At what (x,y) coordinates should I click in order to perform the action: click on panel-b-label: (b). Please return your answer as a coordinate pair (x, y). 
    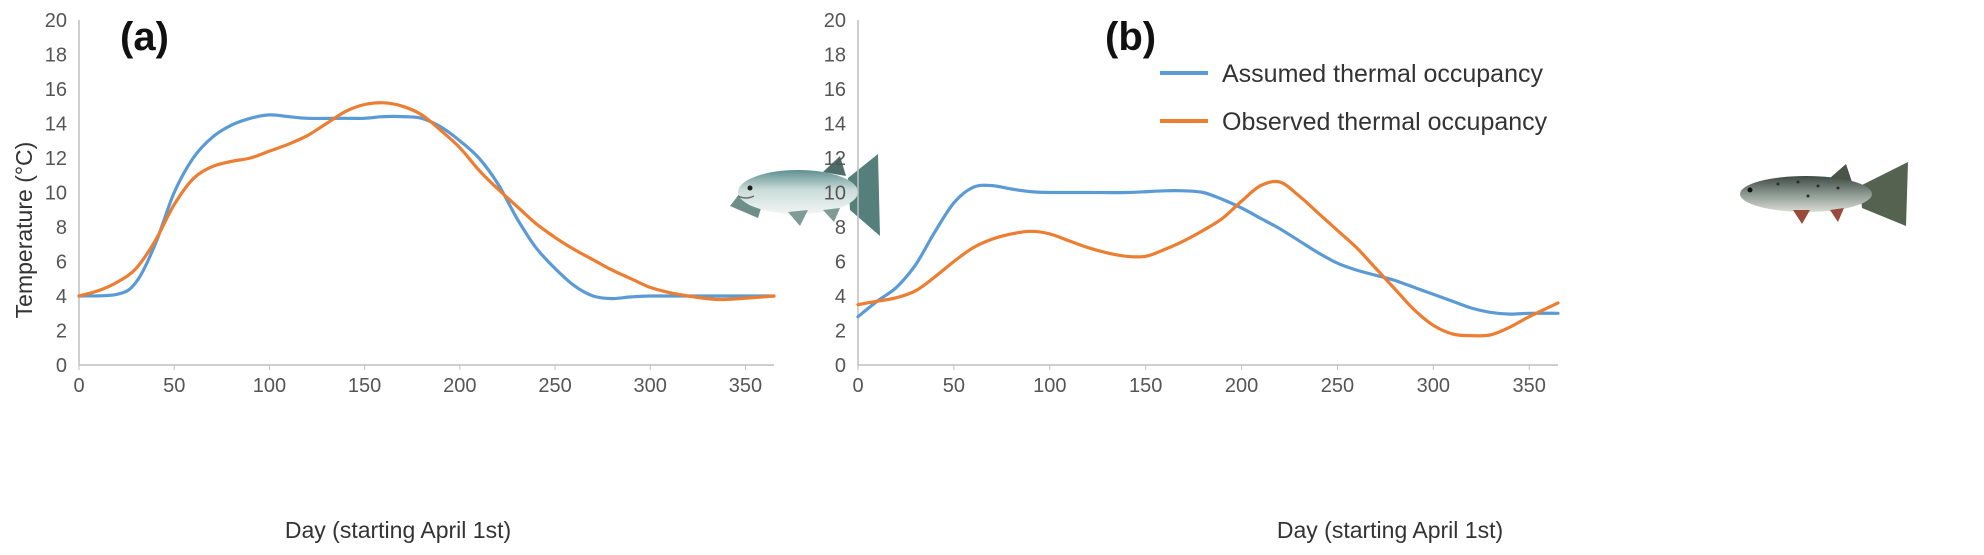
    Looking at the image, I should click on (1130, 37).